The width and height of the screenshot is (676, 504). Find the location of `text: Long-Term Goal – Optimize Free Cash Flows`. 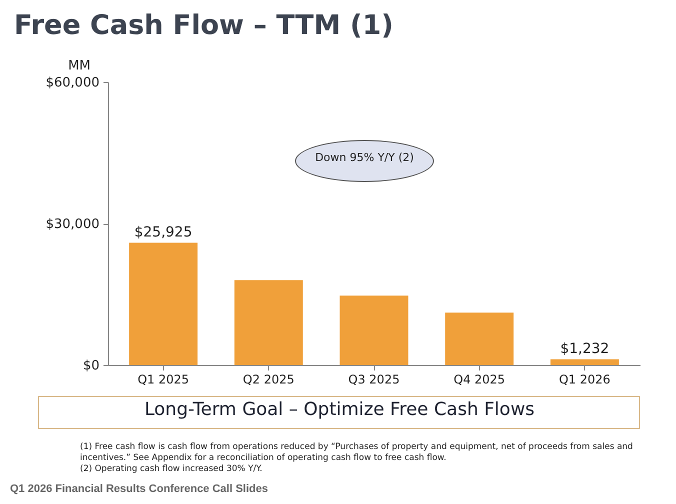

text: Long-Term Goal – Optimize Free Cash Flows is located at coordinates (339, 409).